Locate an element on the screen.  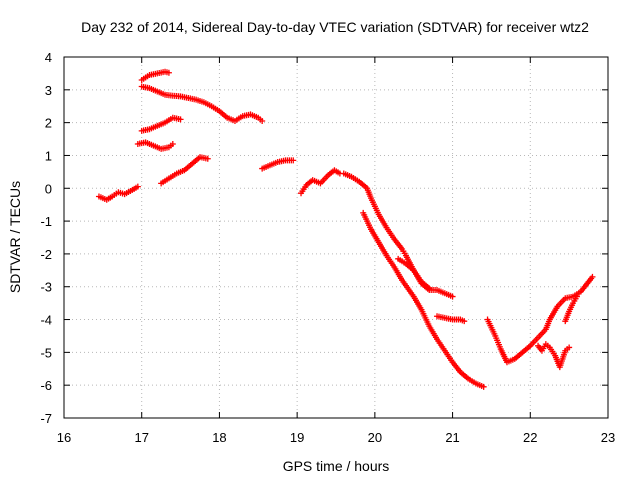
y-axis-label: SDTVAR / TECUs is located at coordinates (15, 237).